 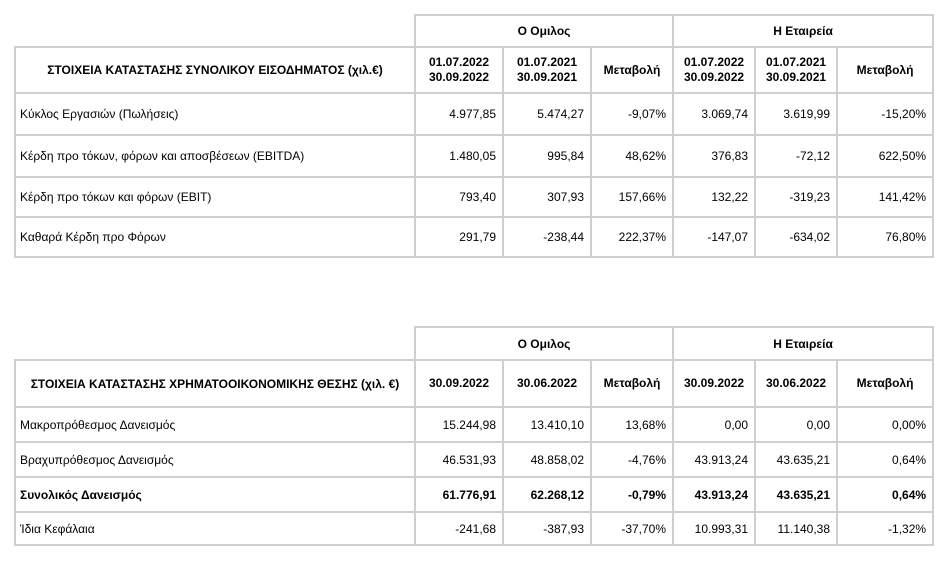 I want to click on table-cell: 13.410,10, so click(x=547, y=424).